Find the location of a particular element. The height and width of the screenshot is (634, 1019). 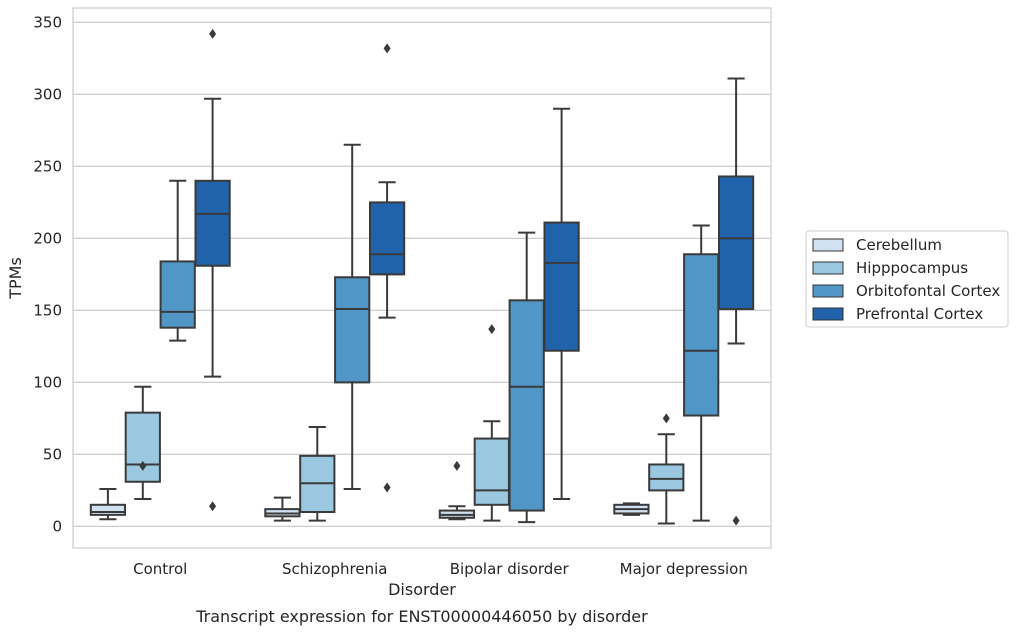

y-tick-label: 300 is located at coordinates (47, 94).